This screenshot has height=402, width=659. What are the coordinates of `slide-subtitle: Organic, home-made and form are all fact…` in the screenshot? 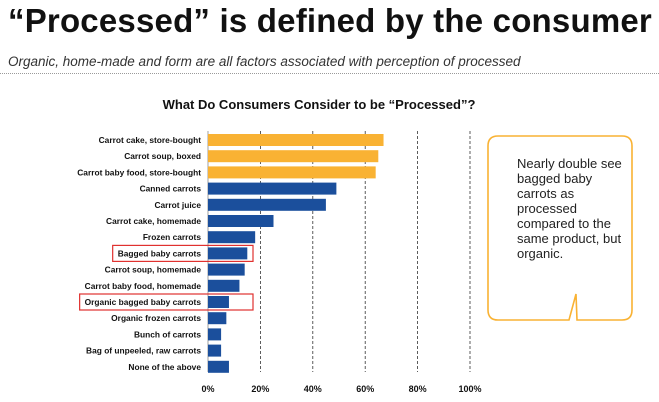 It's located at (264, 61).